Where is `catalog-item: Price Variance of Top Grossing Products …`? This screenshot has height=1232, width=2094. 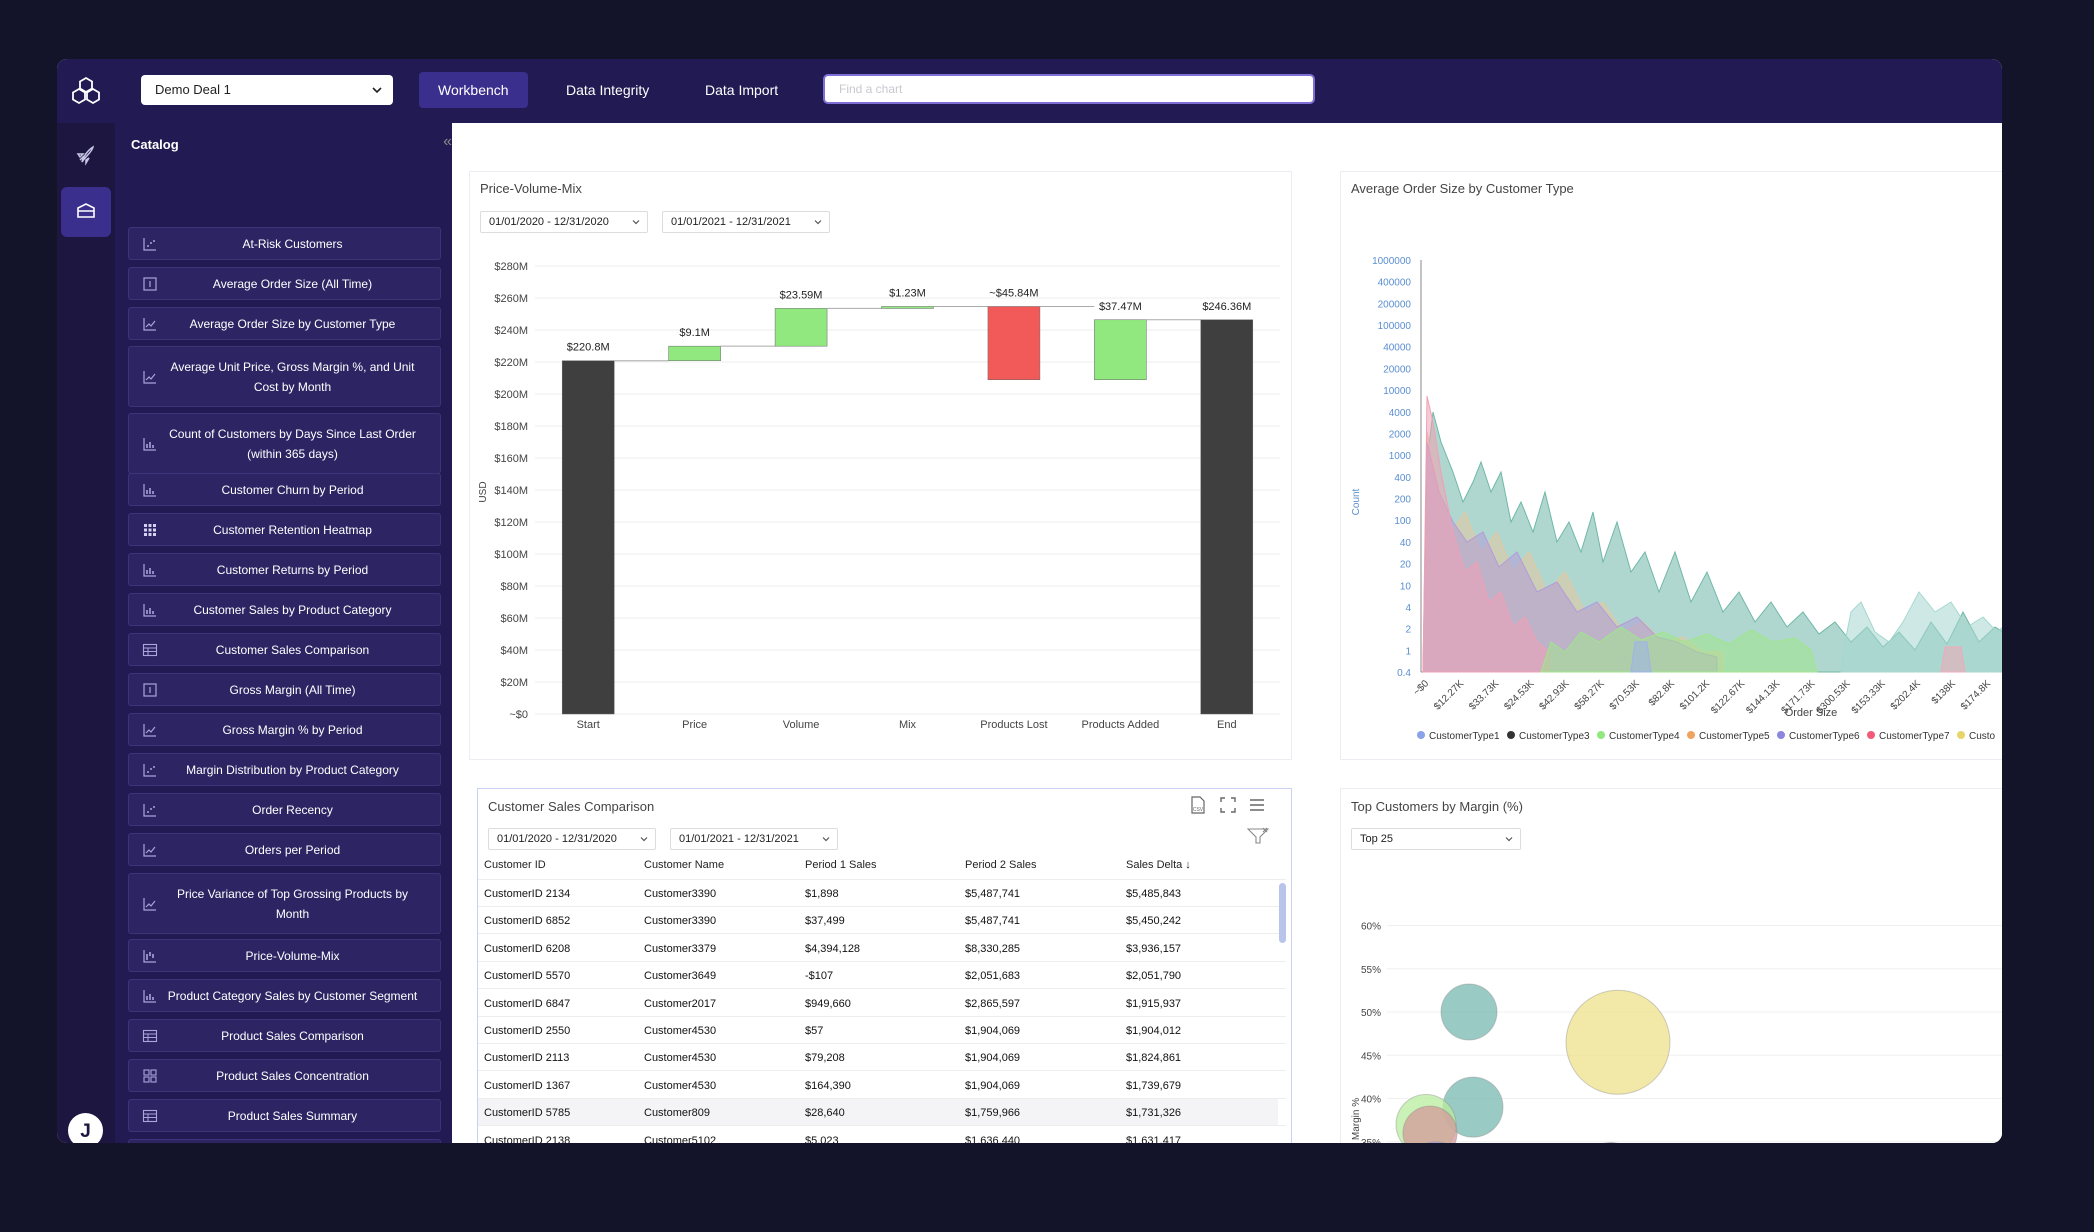
catalog-item: Price Variance of Top Grossing Products … is located at coordinates (284, 903).